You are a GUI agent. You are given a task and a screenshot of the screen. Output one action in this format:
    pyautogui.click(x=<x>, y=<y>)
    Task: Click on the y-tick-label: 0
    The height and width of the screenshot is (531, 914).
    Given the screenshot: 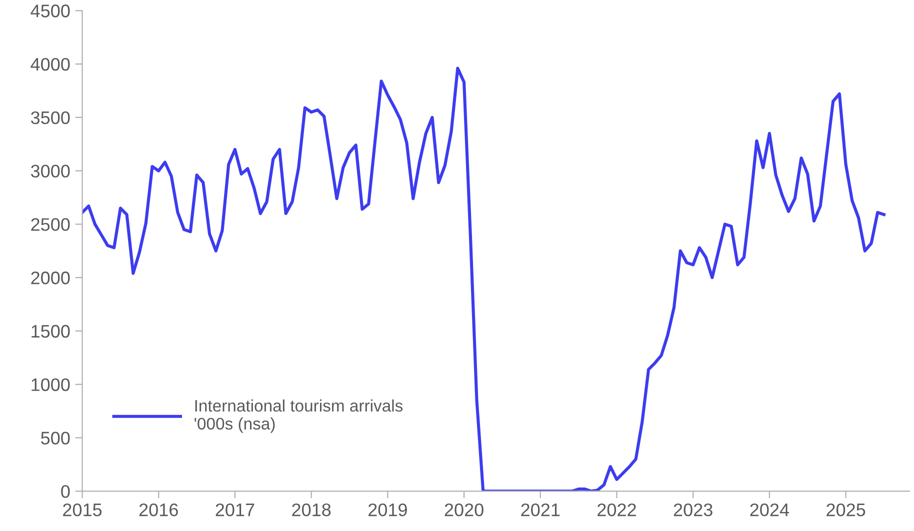 What is the action you would take?
    pyautogui.click(x=65, y=491)
    